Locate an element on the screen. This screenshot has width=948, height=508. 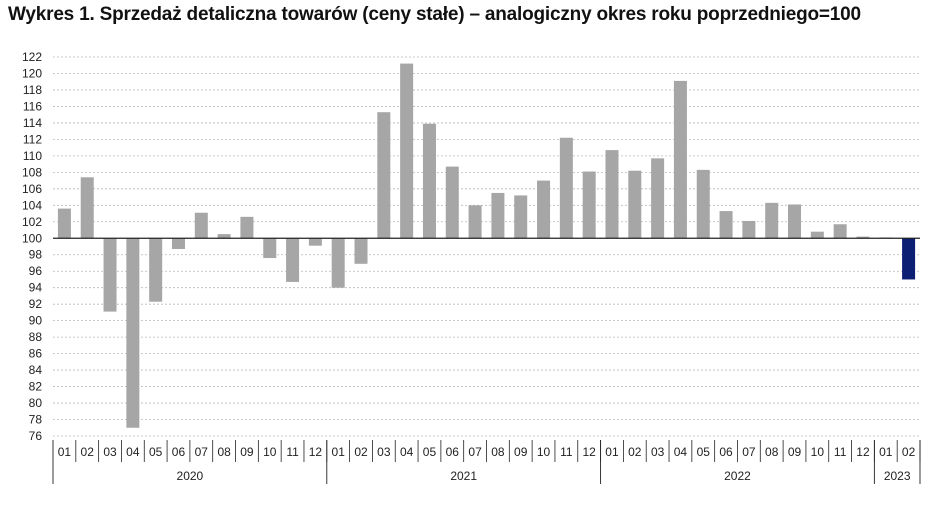
y-tick-label: 102 is located at coordinates (32, 222).